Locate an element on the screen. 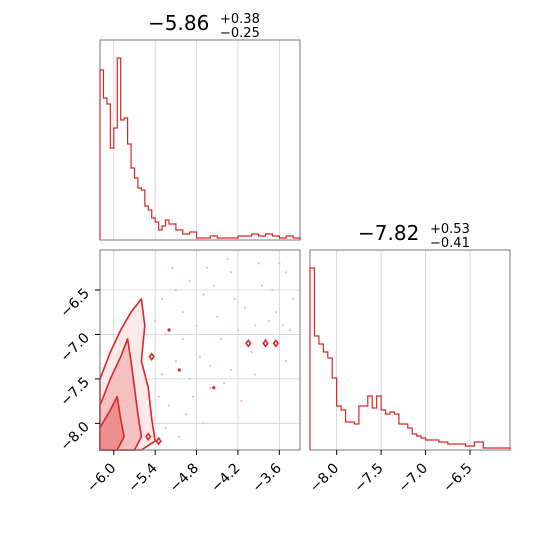  histogram-x-steps is located at coordinates (200, 148).